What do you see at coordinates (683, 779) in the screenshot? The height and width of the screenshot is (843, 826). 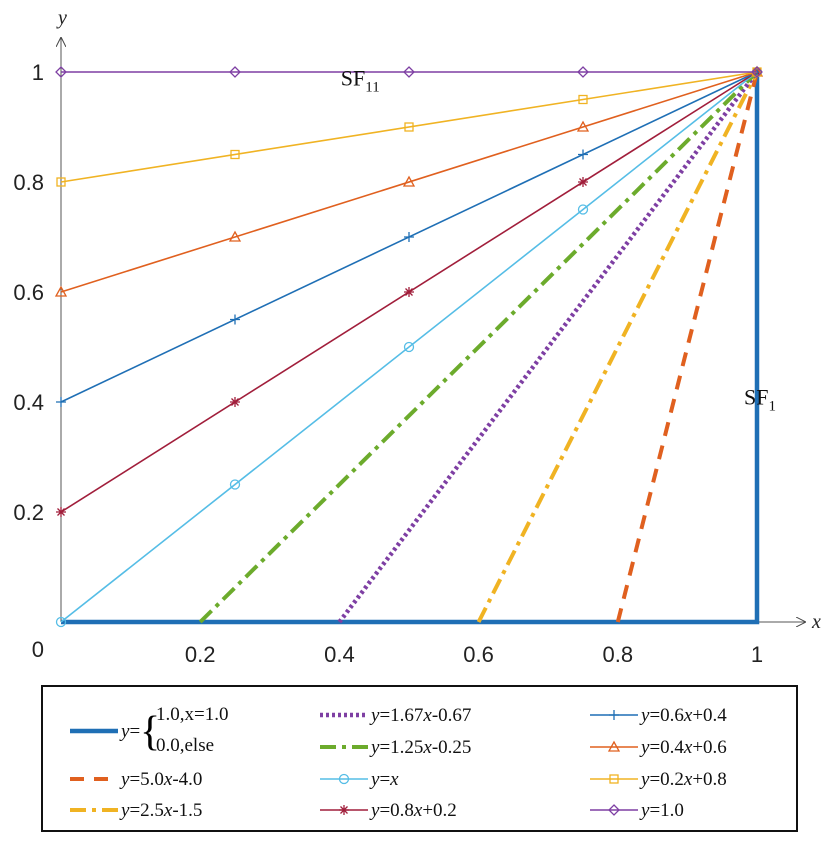 I see `legend-label: y=0.2x+0.8` at bounding box center [683, 779].